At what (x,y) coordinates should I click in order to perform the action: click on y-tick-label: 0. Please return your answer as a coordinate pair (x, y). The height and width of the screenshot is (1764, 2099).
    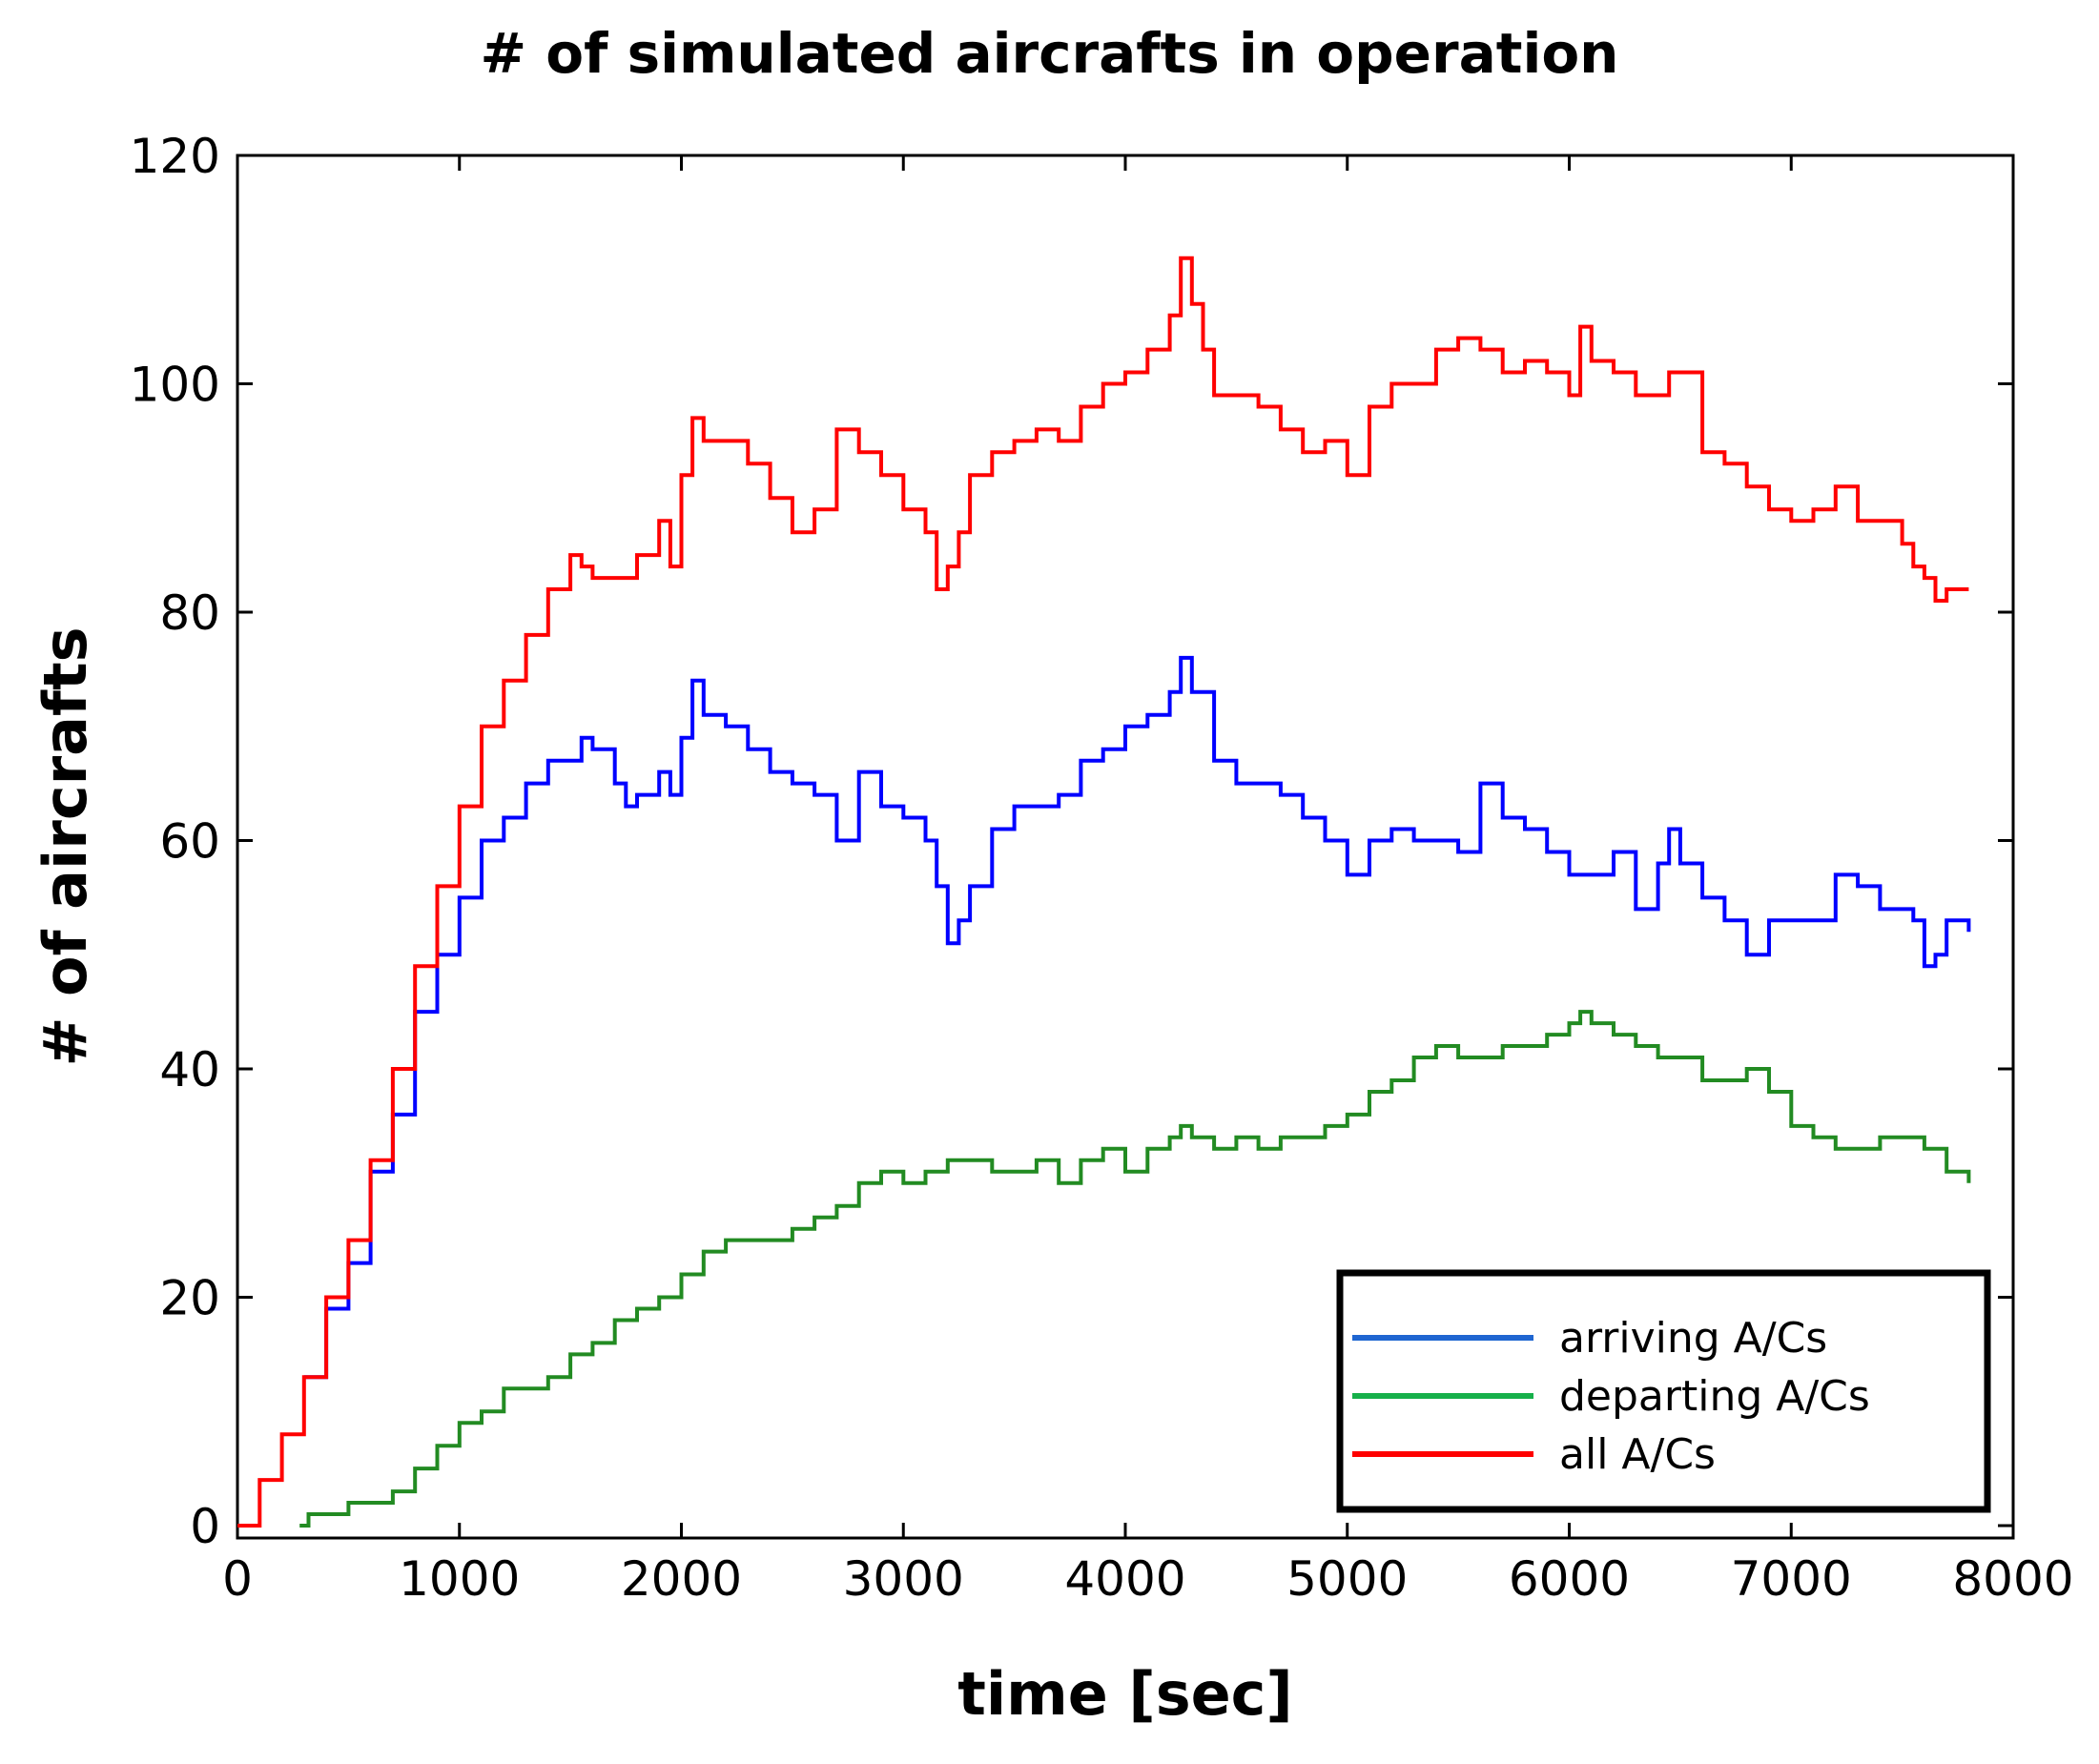
    Looking at the image, I should click on (205, 1527).